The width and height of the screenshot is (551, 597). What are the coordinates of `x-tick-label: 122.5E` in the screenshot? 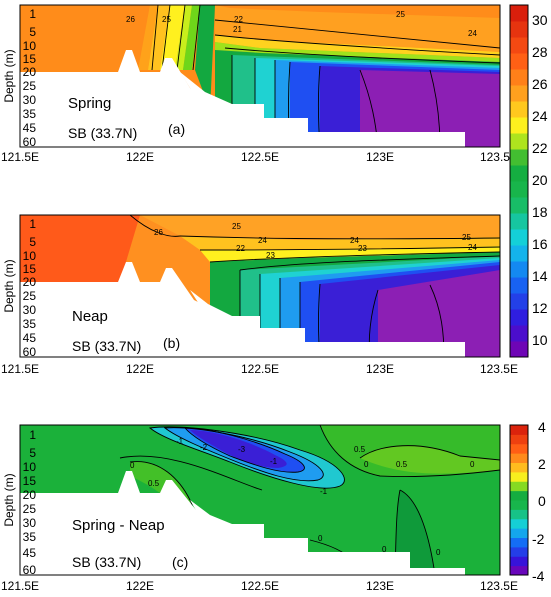 It's located at (260, 369).